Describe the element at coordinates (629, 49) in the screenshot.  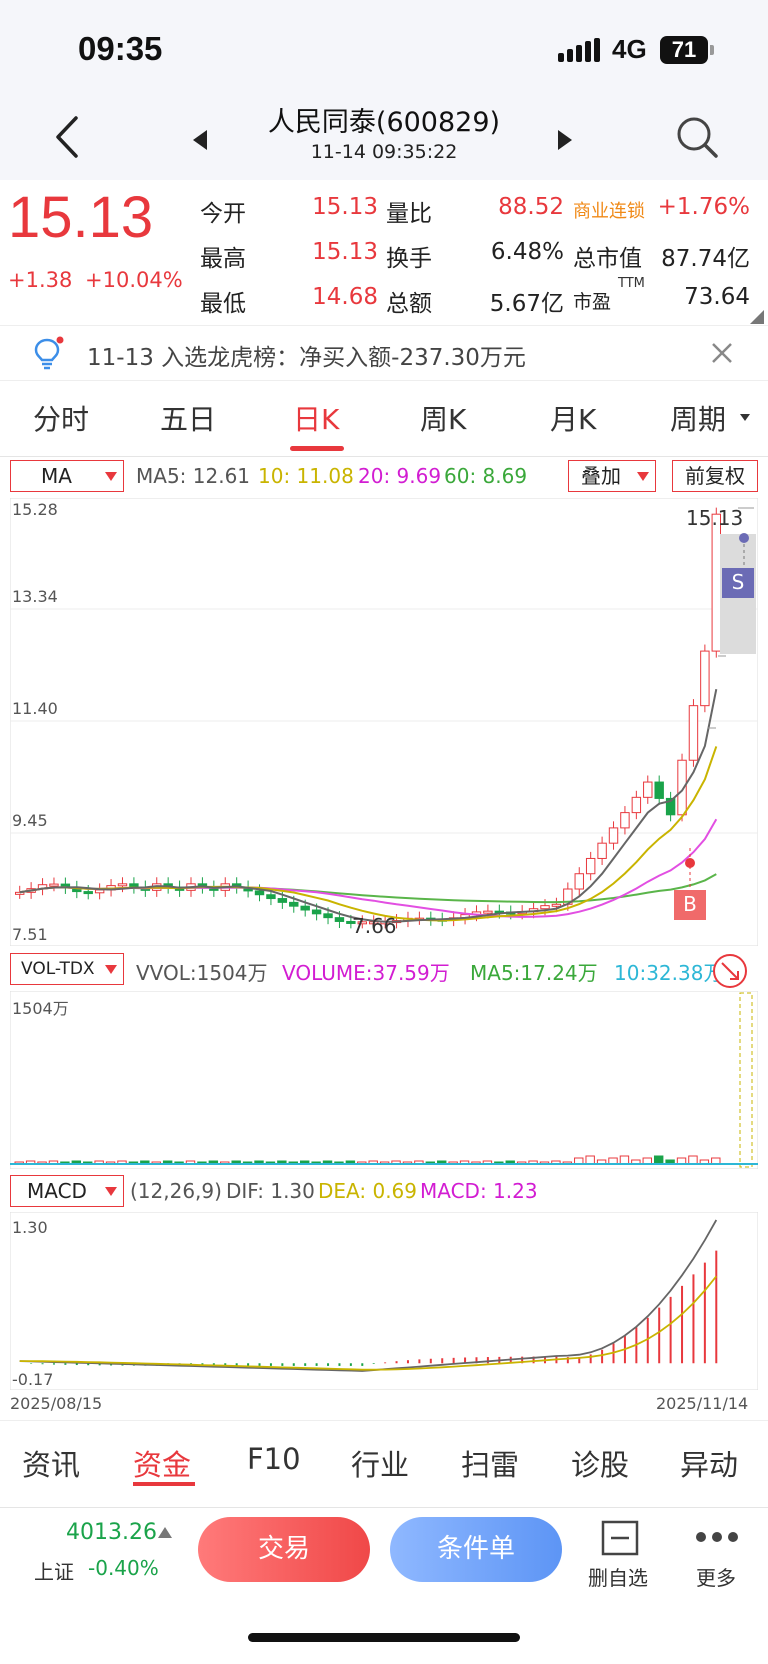
I see `network-type: 4G` at that location.